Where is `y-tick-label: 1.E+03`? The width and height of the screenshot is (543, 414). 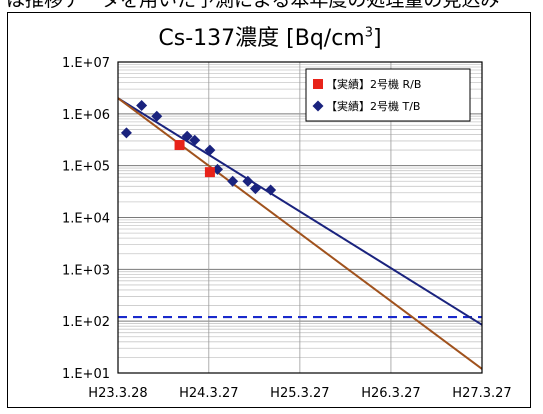
y-tick-label: 1.E+03 is located at coordinates (86, 270).